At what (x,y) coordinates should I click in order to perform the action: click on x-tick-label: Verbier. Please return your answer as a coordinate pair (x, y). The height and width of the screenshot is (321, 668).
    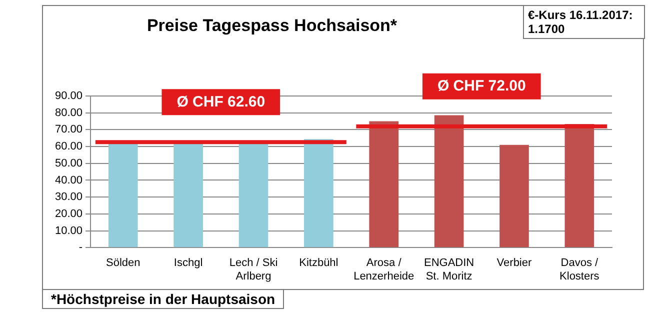
    Looking at the image, I should click on (514, 263).